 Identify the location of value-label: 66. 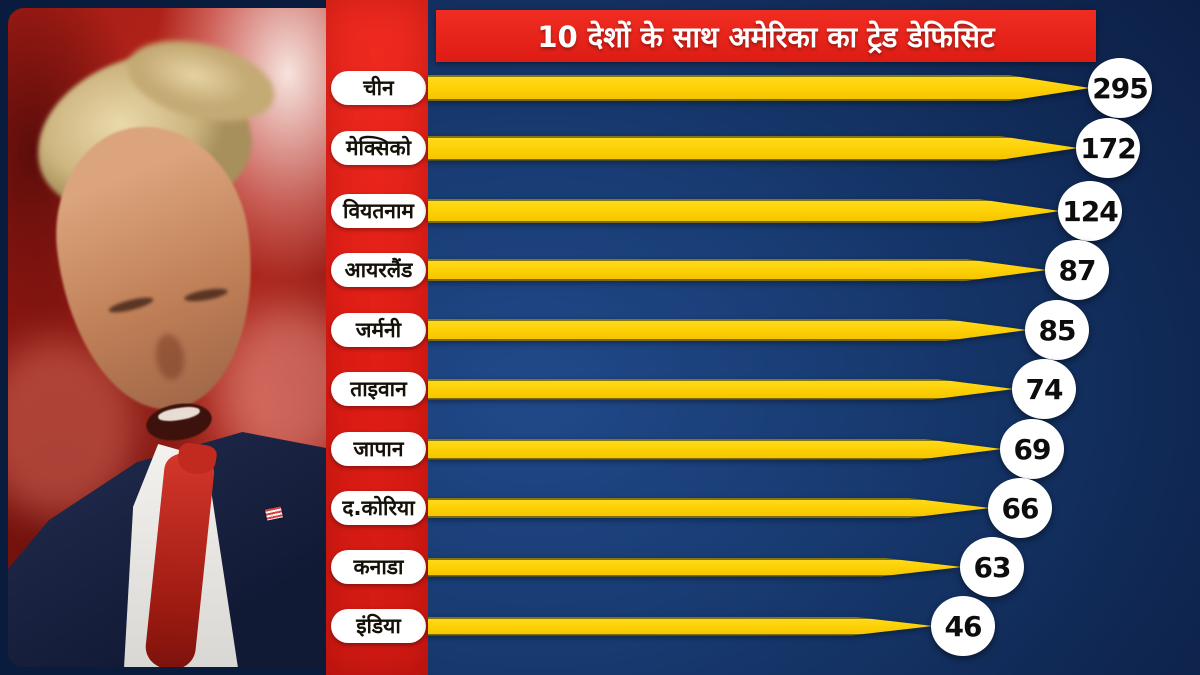
(1020, 508).